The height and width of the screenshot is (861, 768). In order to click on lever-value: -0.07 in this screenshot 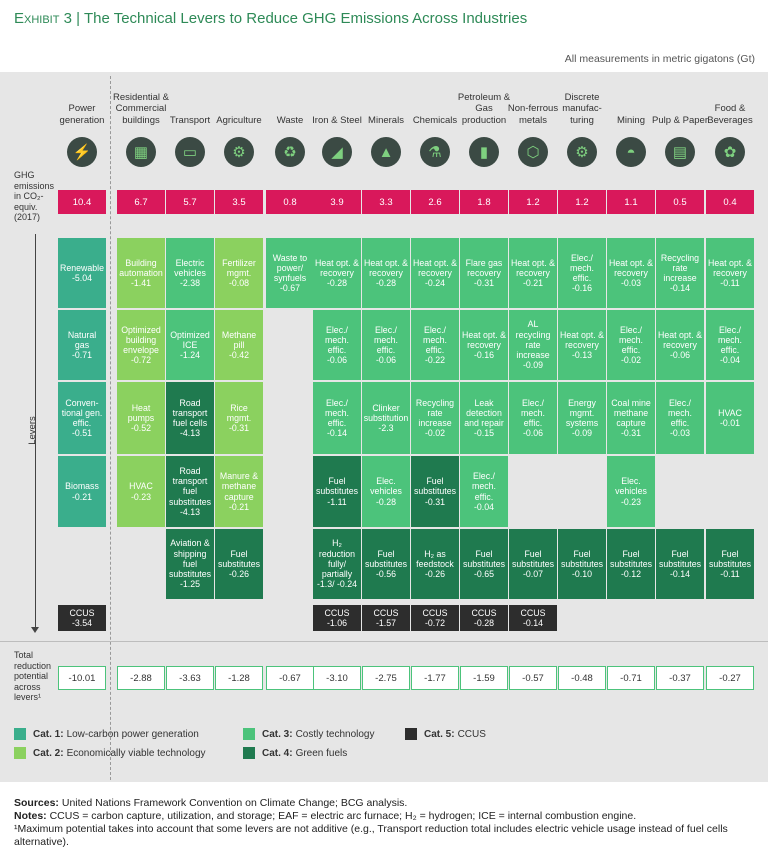, I will do `click(533, 574)`.